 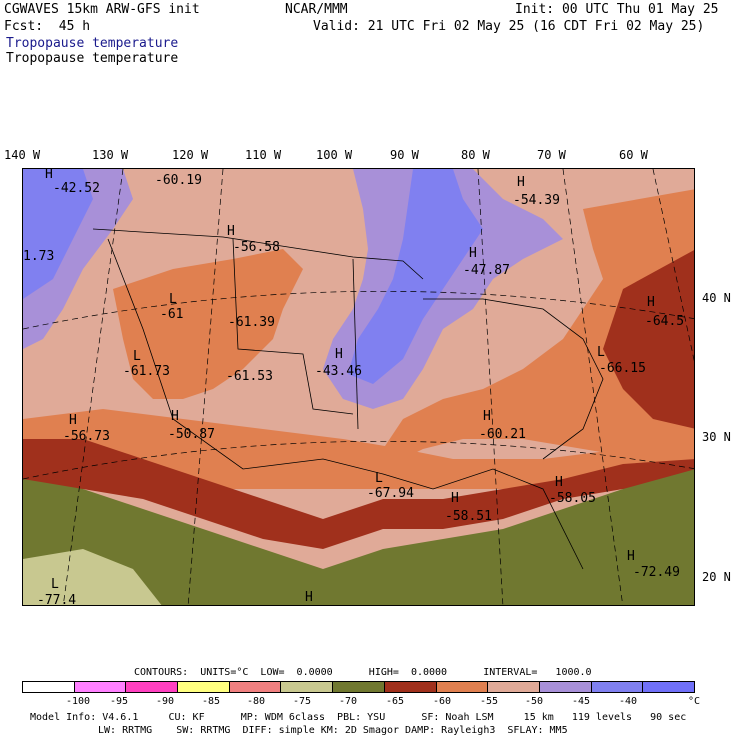 What do you see at coordinates (348, 701) in the screenshot?
I see `legend-tick: -70` at bounding box center [348, 701].